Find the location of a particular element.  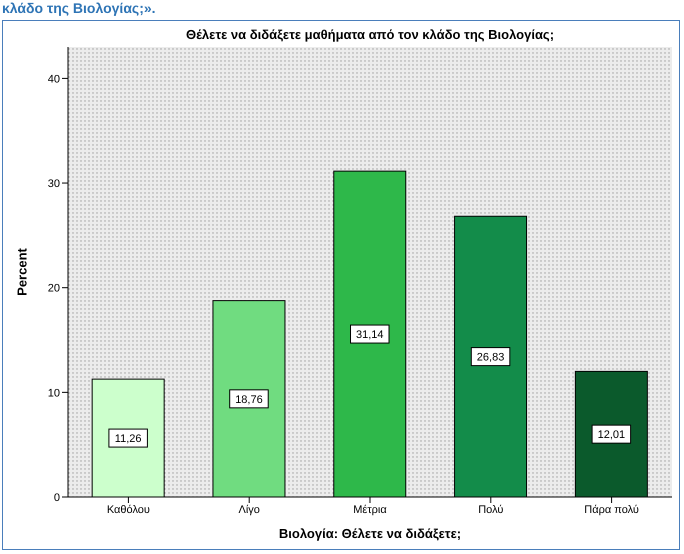

data-label: 26,83 is located at coordinates (490, 358).